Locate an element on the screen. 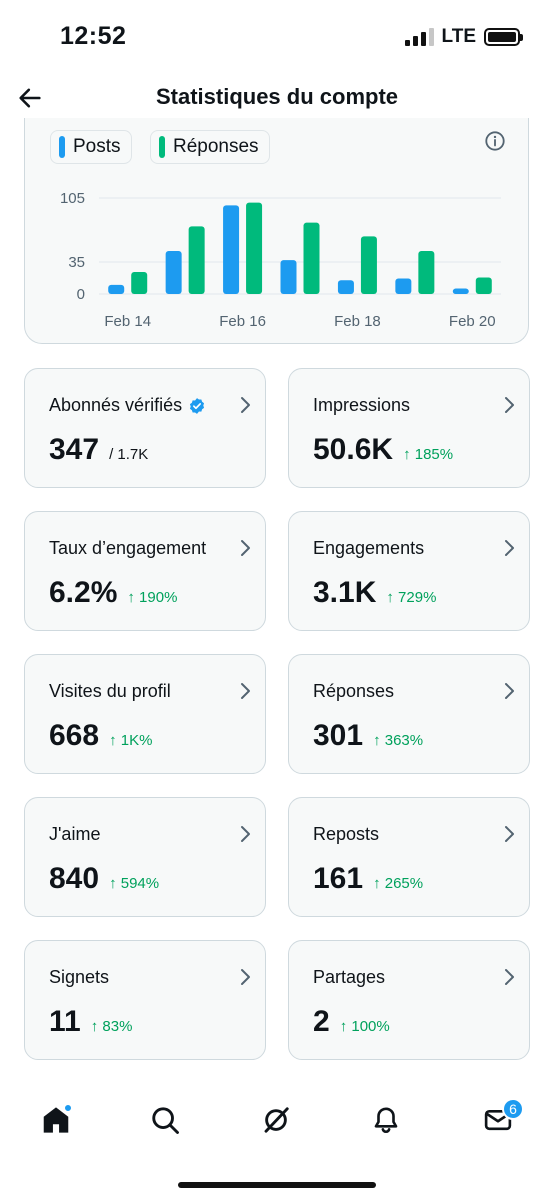  nav-search is located at coordinates (165, 1120).